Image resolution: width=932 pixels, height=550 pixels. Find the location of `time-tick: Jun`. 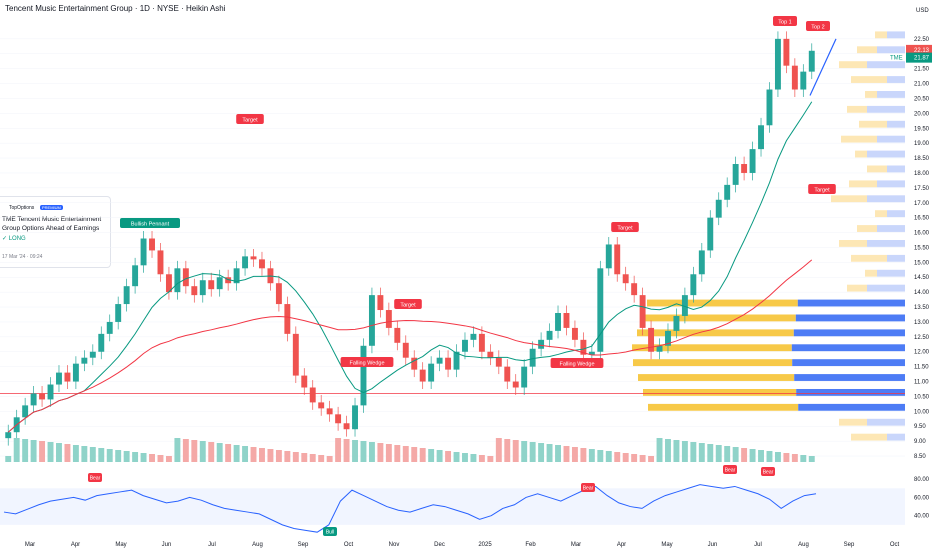

time-tick: Jun is located at coordinates (167, 545).